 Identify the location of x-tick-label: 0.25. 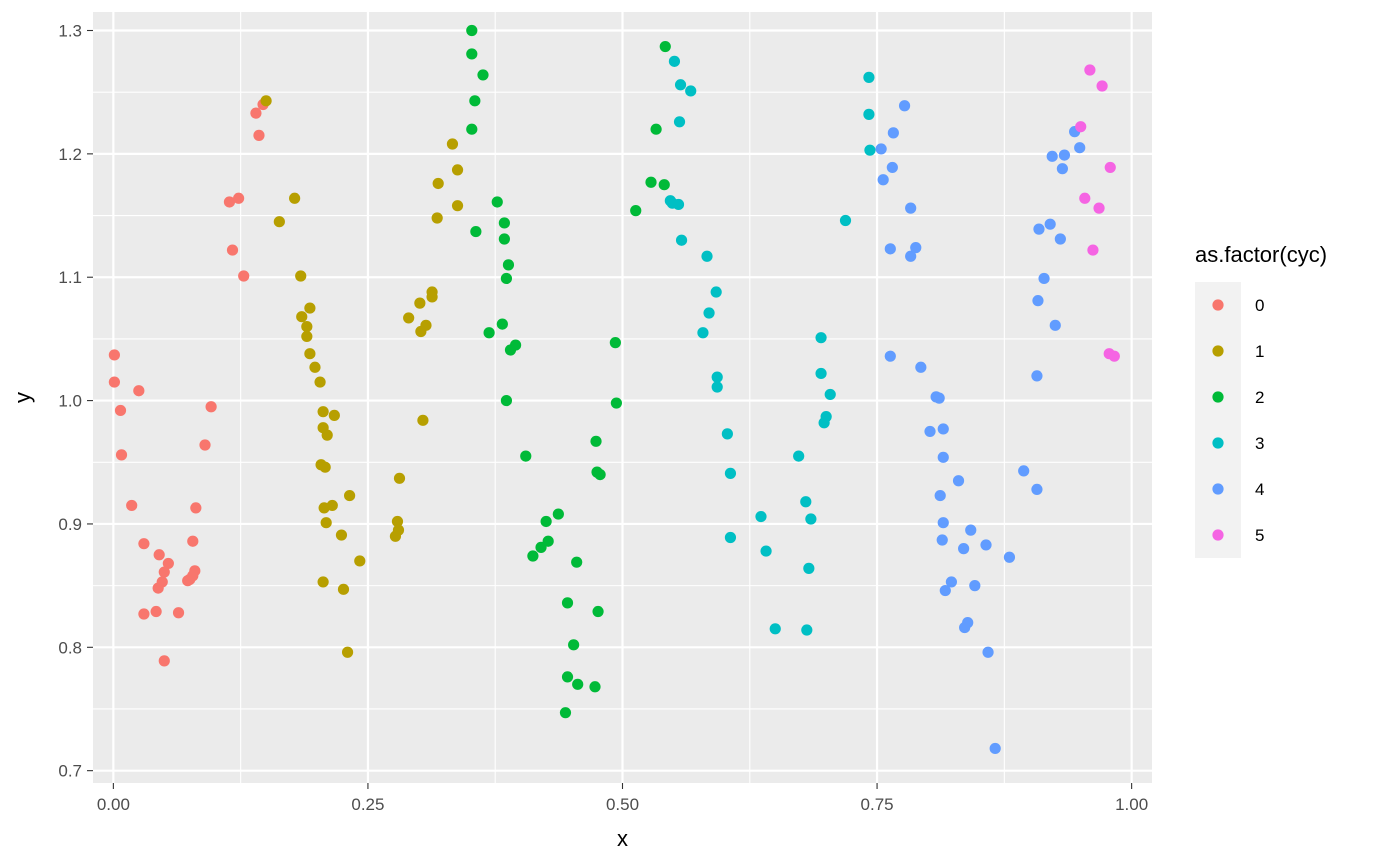
(367, 804).